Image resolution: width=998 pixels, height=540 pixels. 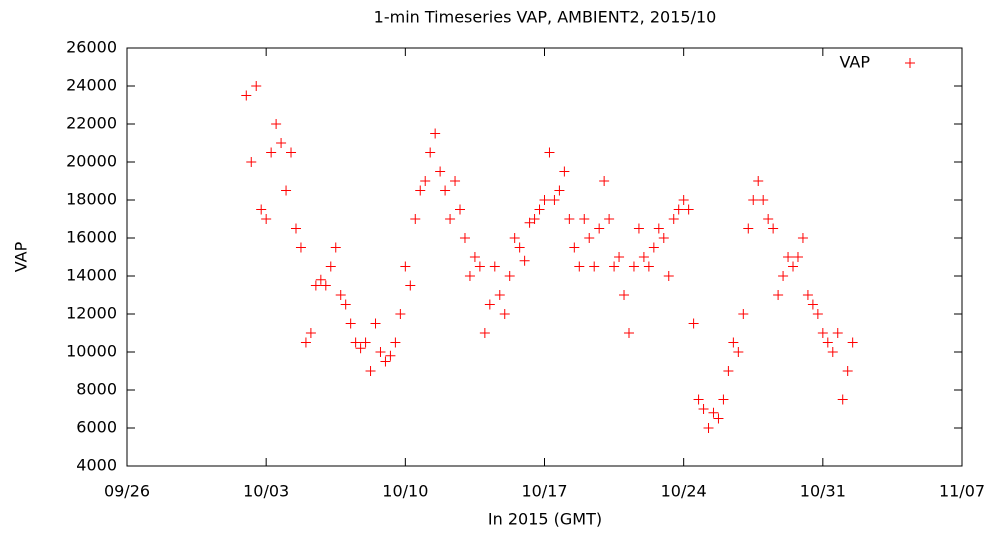 What do you see at coordinates (96, 427) in the screenshot?
I see `y-tick-label: 6000` at bounding box center [96, 427].